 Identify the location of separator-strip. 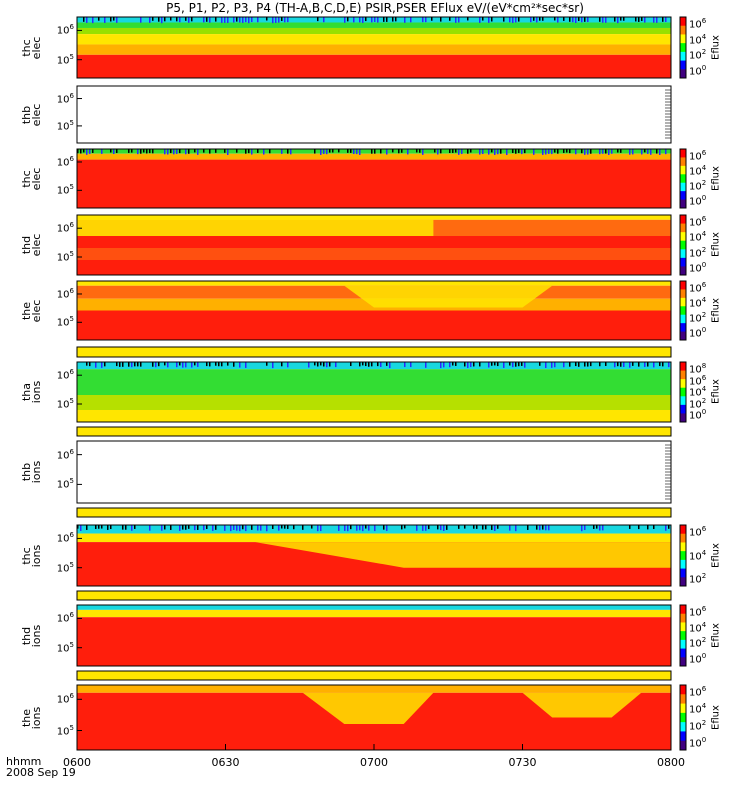
(374, 431).